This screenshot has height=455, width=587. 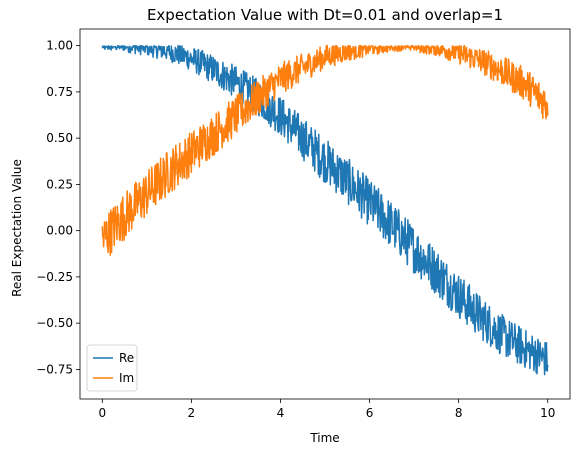 I want to click on y-tick-label: −0.25, so click(x=54, y=277).